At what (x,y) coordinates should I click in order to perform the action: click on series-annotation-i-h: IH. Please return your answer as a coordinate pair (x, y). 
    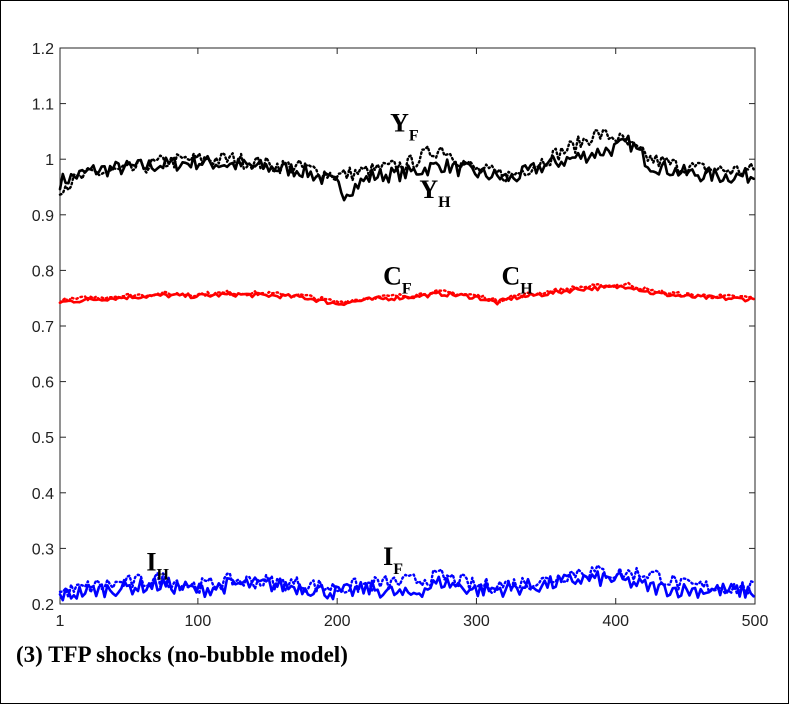
    Looking at the image, I should click on (157, 566).